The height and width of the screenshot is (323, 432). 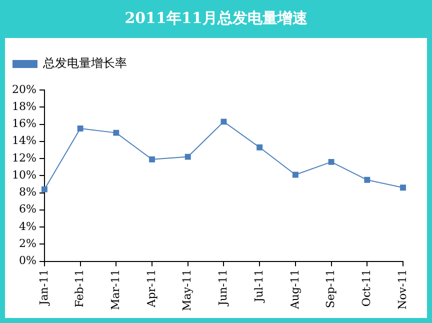 What do you see at coordinates (27, 192) in the screenshot?
I see `y-tick-label: 8%` at bounding box center [27, 192].